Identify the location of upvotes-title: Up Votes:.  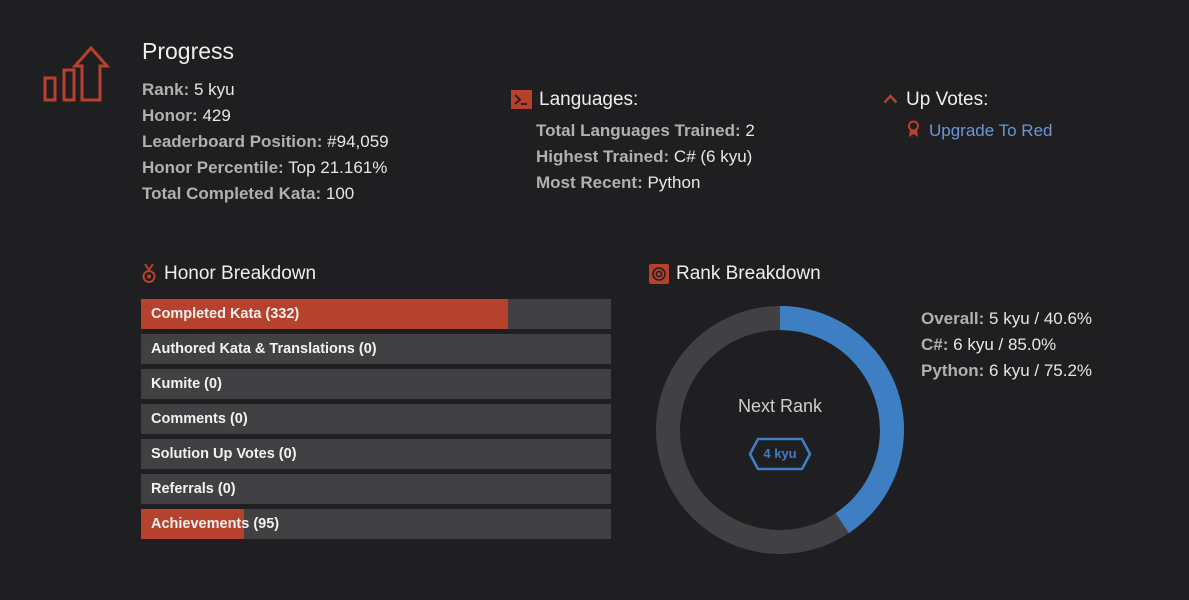
(947, 99).